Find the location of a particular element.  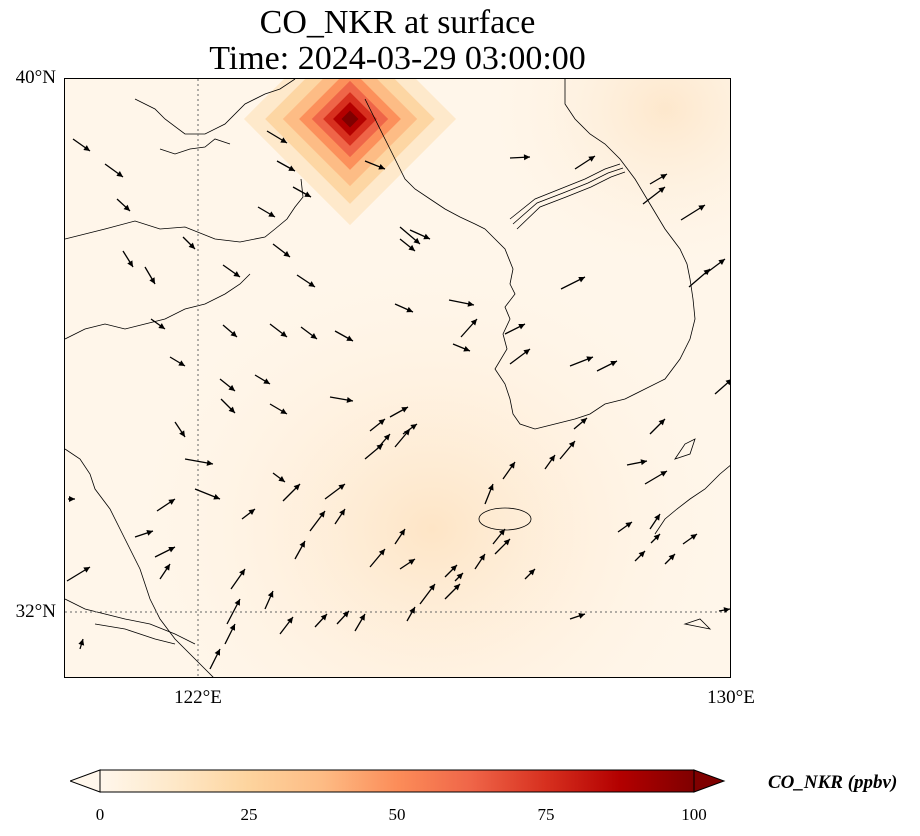

colorbar-tick-100: 100 is located at coordinates (694, 814).